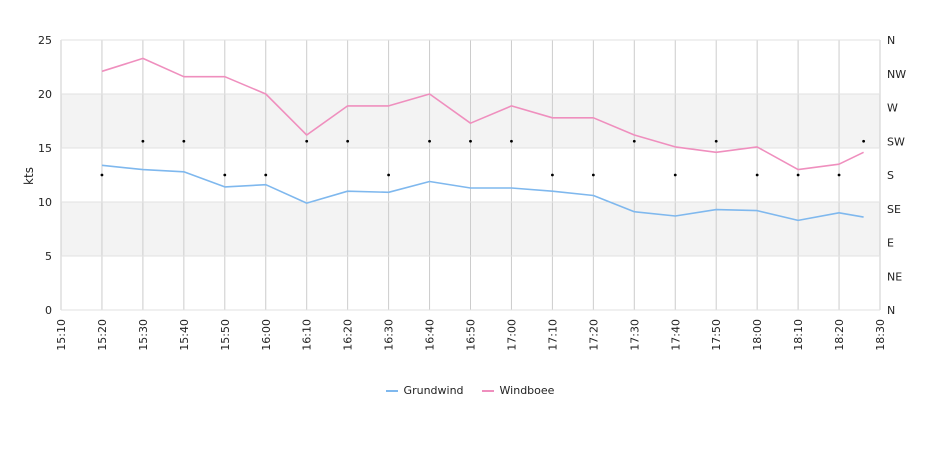 The height and width of the screenshot is (450, 940). Describe the element at coordinates (839, 335) in the screenshot. I see `x-tick-label: 18:20` at that location.